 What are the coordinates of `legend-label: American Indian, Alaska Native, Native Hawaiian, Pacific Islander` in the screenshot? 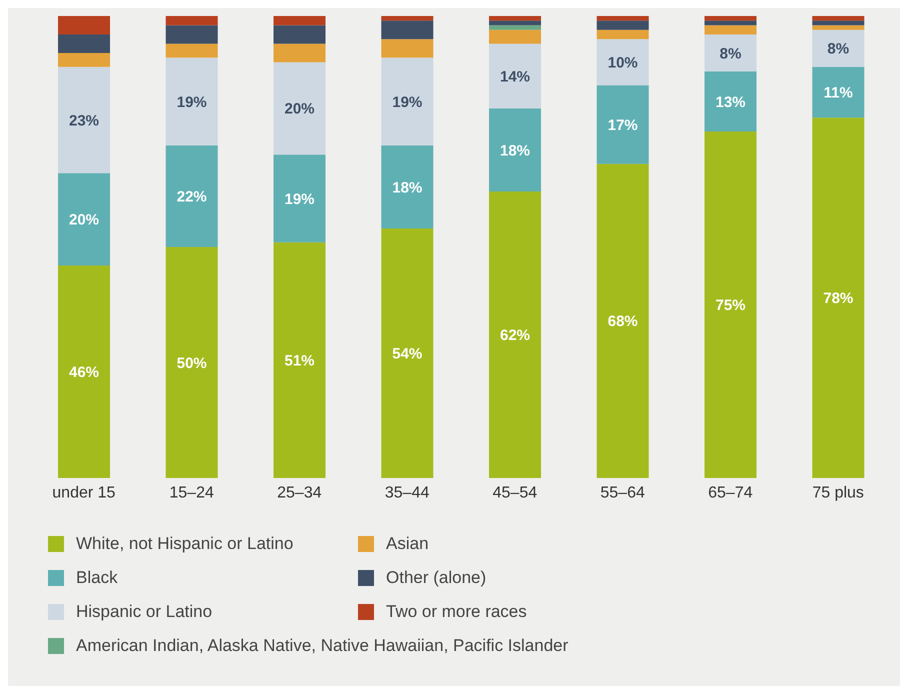 It's located at (322, 646).